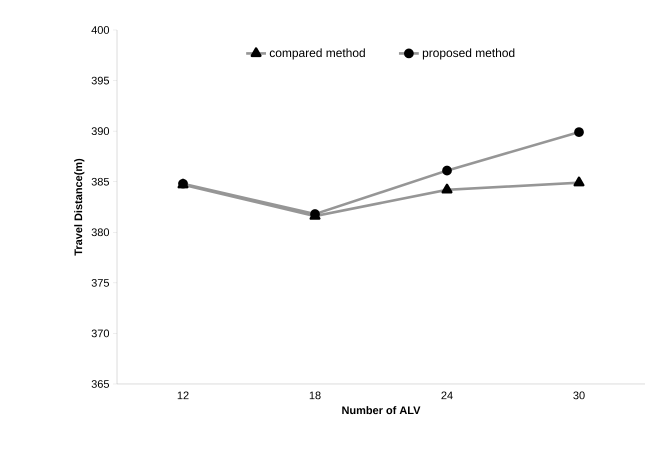 The height and width of the screenshot is (452, 662). I want to click on y-axis-title: Travel Distance(m), so click(79, 207).